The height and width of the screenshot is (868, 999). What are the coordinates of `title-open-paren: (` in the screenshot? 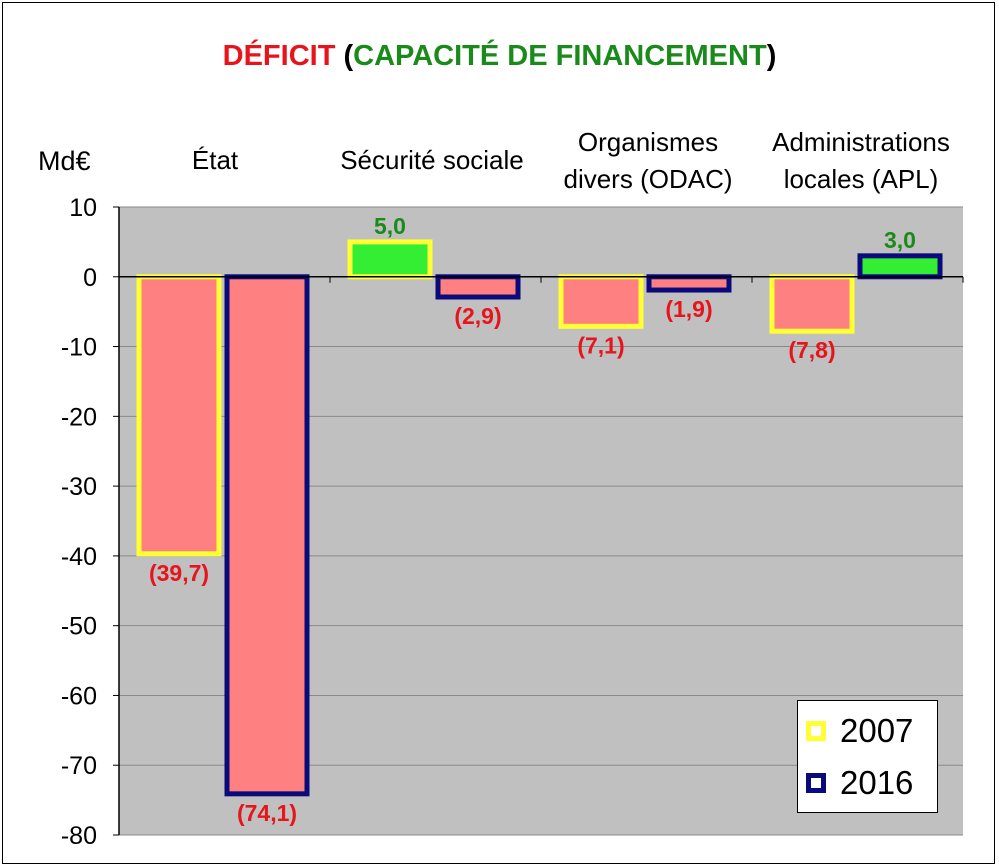 It's located at (348, 56).